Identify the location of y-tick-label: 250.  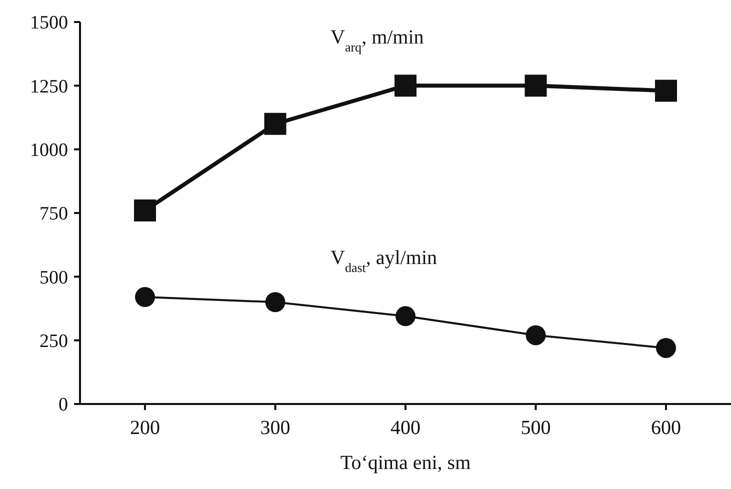
(54, 341).